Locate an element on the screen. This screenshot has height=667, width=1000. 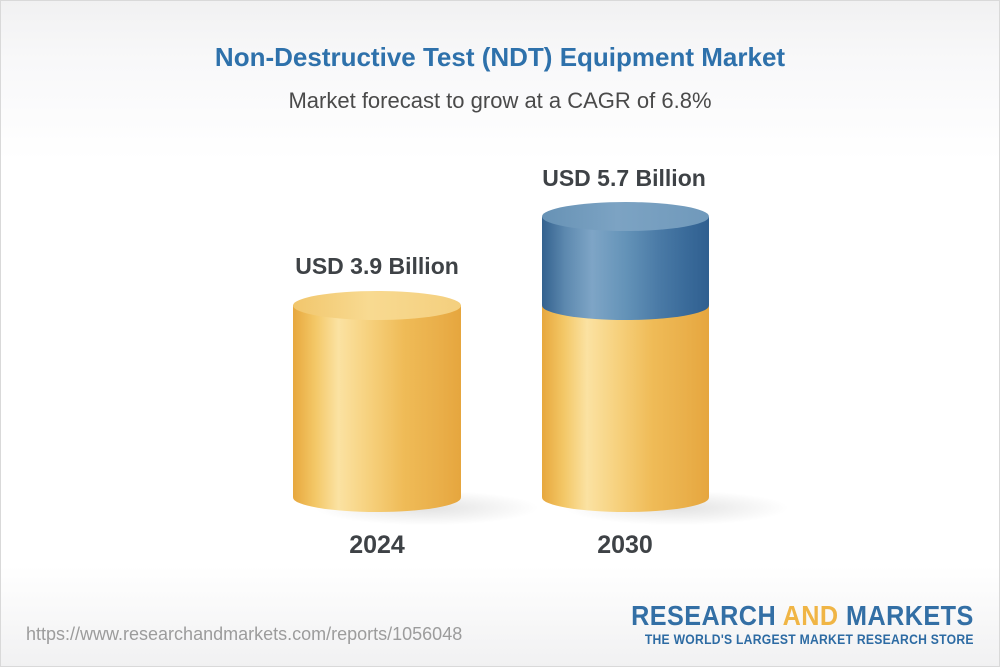
brand-logo-markets: MARKETS is located at coordinates (910, 615).